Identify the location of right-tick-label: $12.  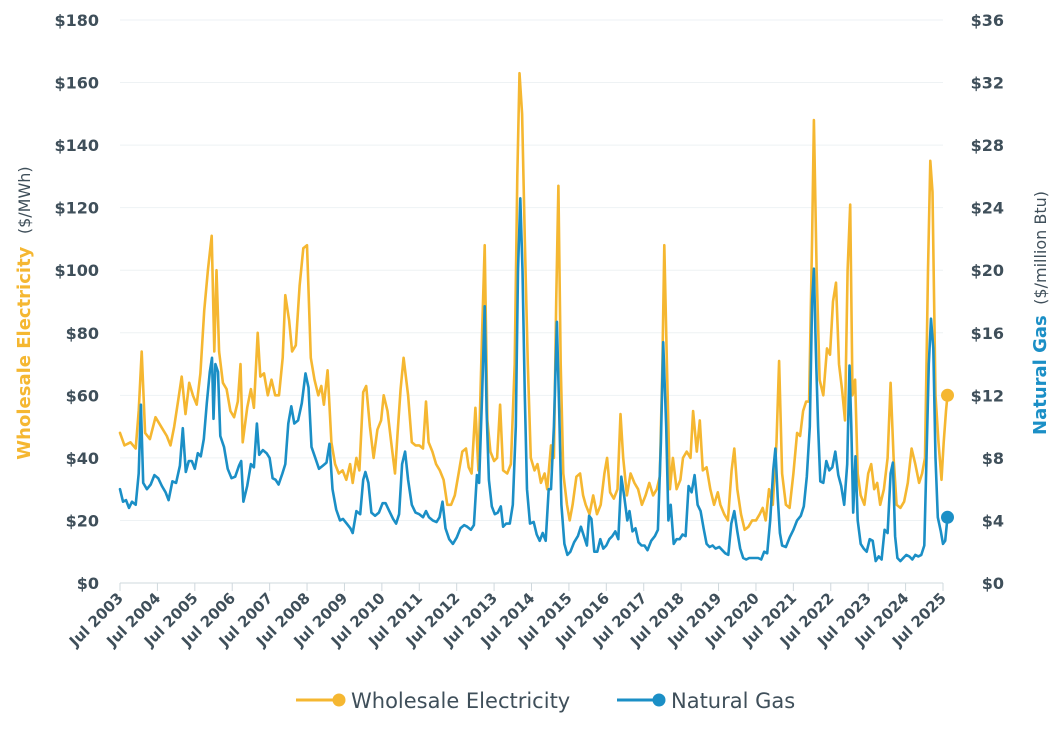
(987, 395).